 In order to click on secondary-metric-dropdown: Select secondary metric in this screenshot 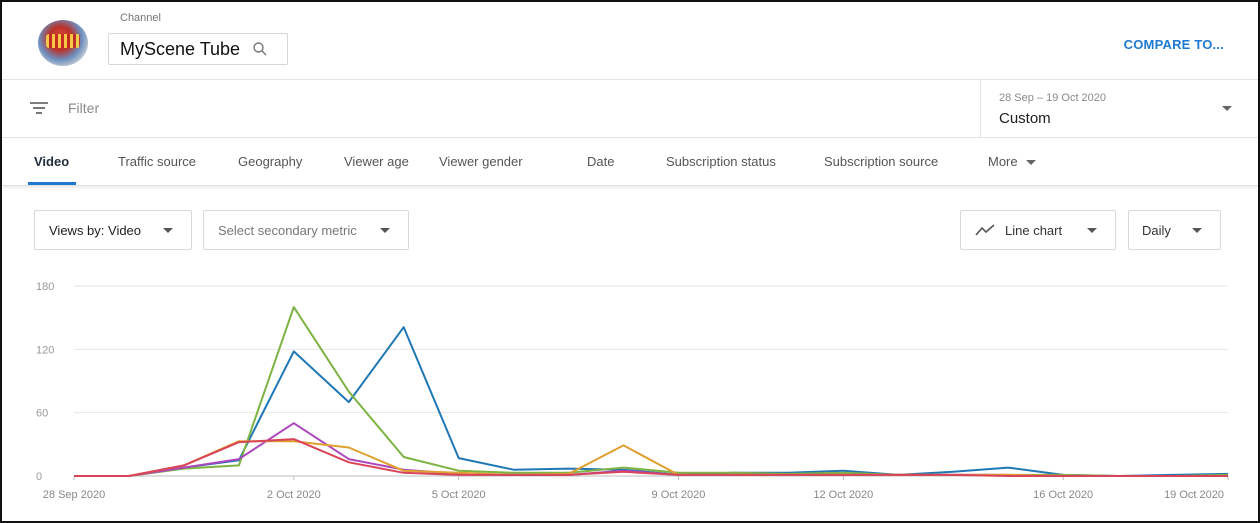, I will do `click(306, 230)`.